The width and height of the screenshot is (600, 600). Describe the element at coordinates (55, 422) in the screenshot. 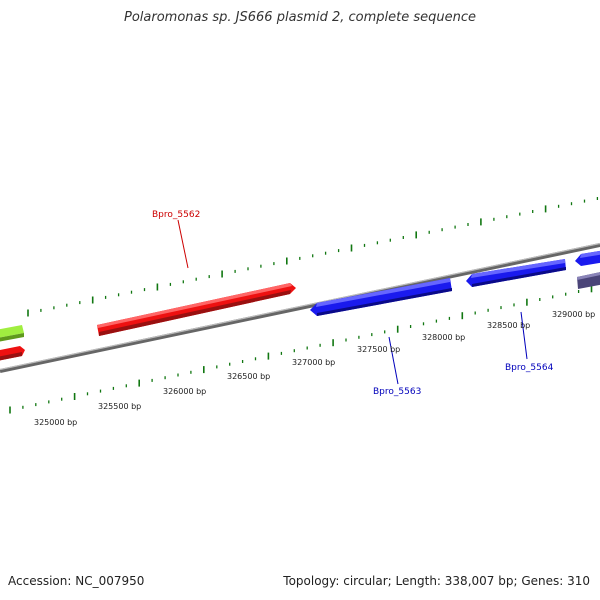

I see `tick-label-325000: 325000 bp` at that location.